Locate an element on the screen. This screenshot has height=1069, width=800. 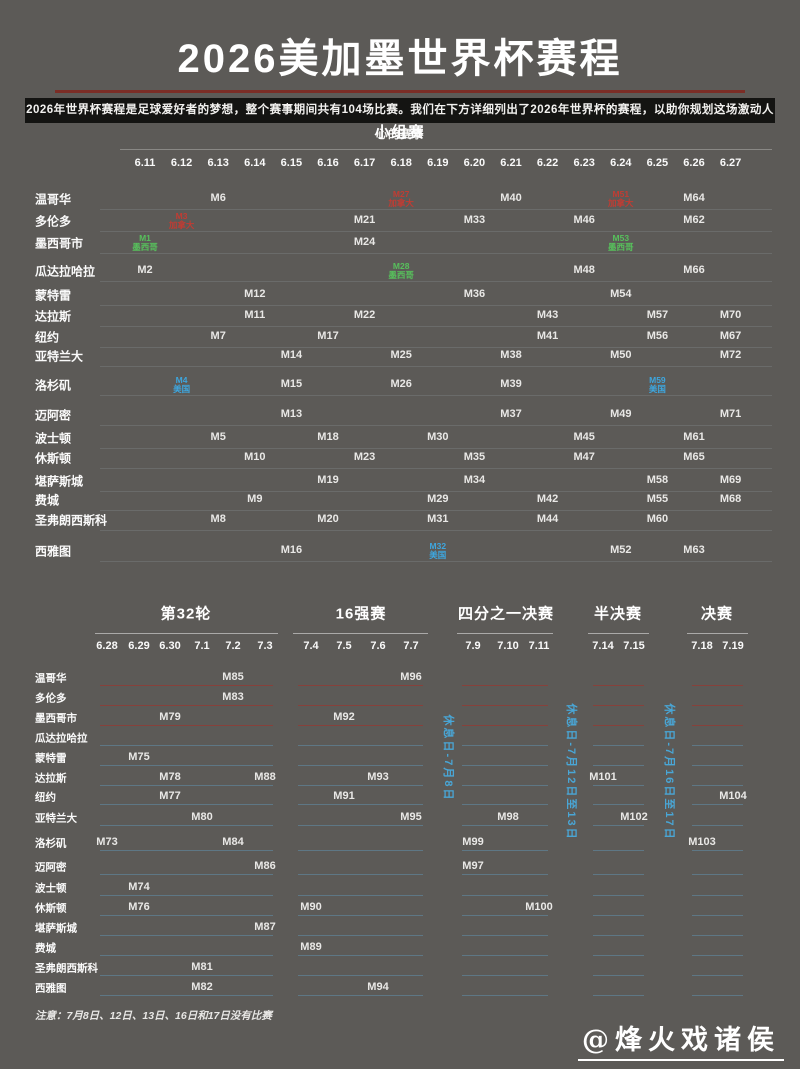
group-date-6.24: 6.24 is located at coordinates (621, 163).